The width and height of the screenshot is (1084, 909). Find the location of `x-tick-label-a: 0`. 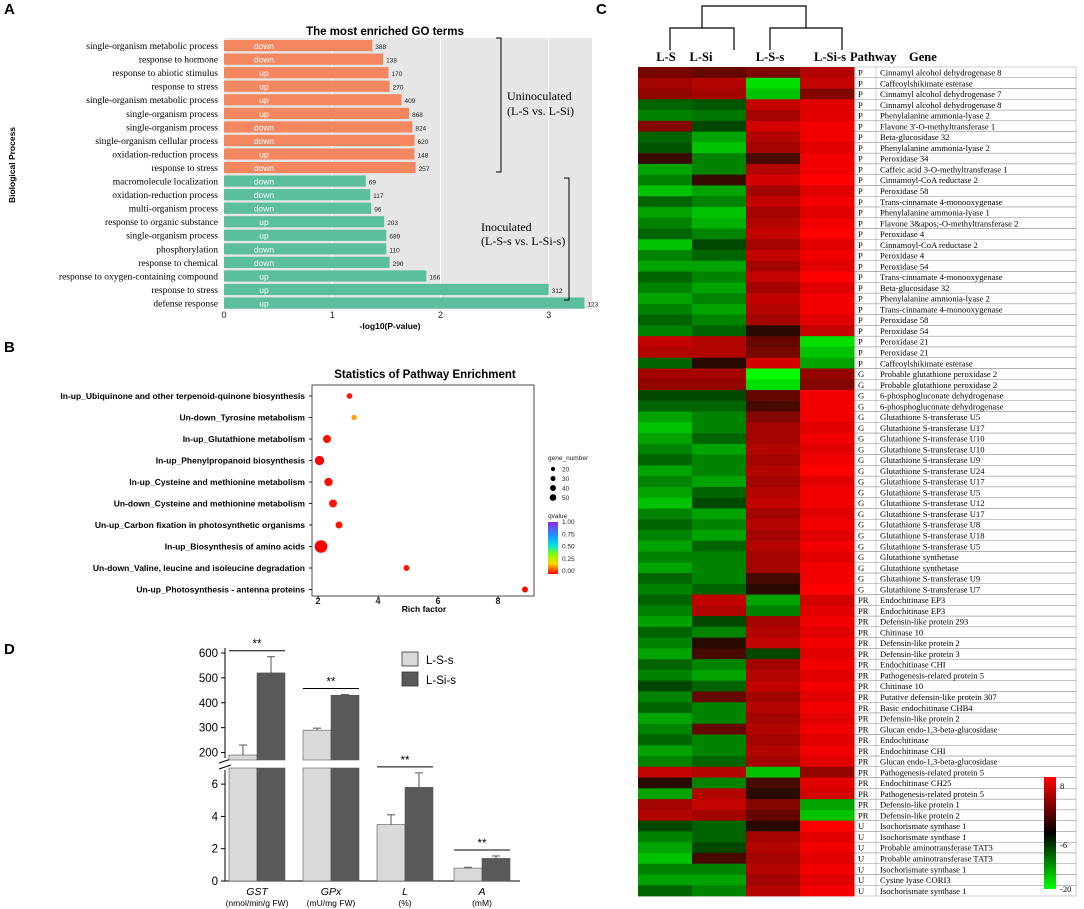

x-tick-label-a: 0 is located at coordinates (223, 315).